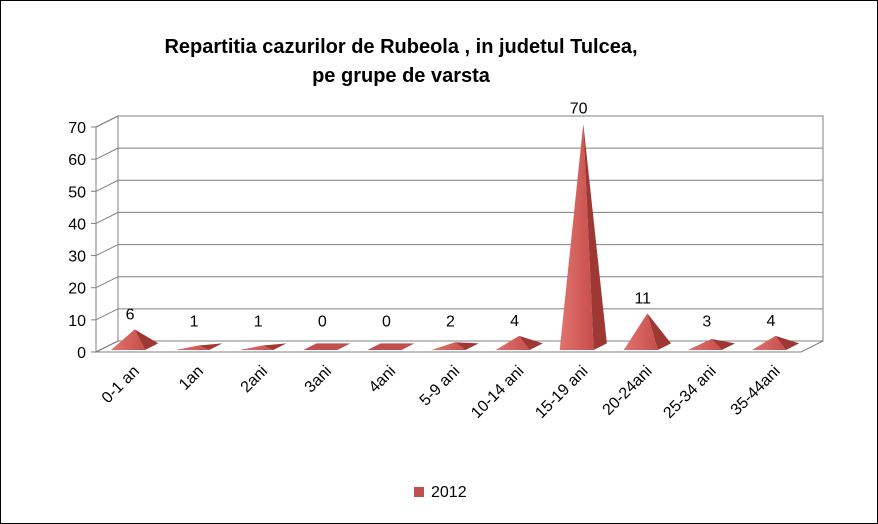  I want to click on data-label: 3, so click(706, 322).